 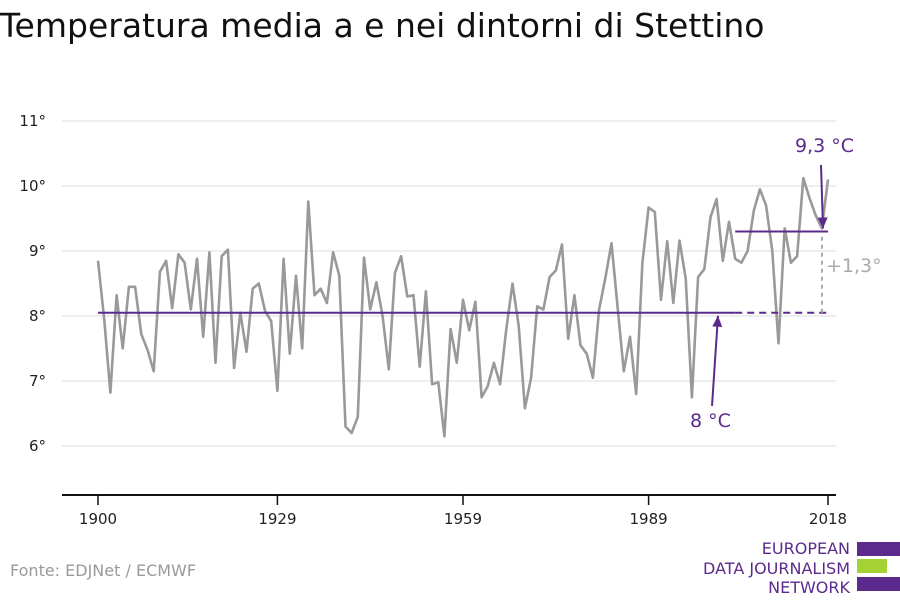 What do you see at coordinates (648, 519) in the screenshot?
I see `x-tick-label: 1989` at bounding box center [648, 519].